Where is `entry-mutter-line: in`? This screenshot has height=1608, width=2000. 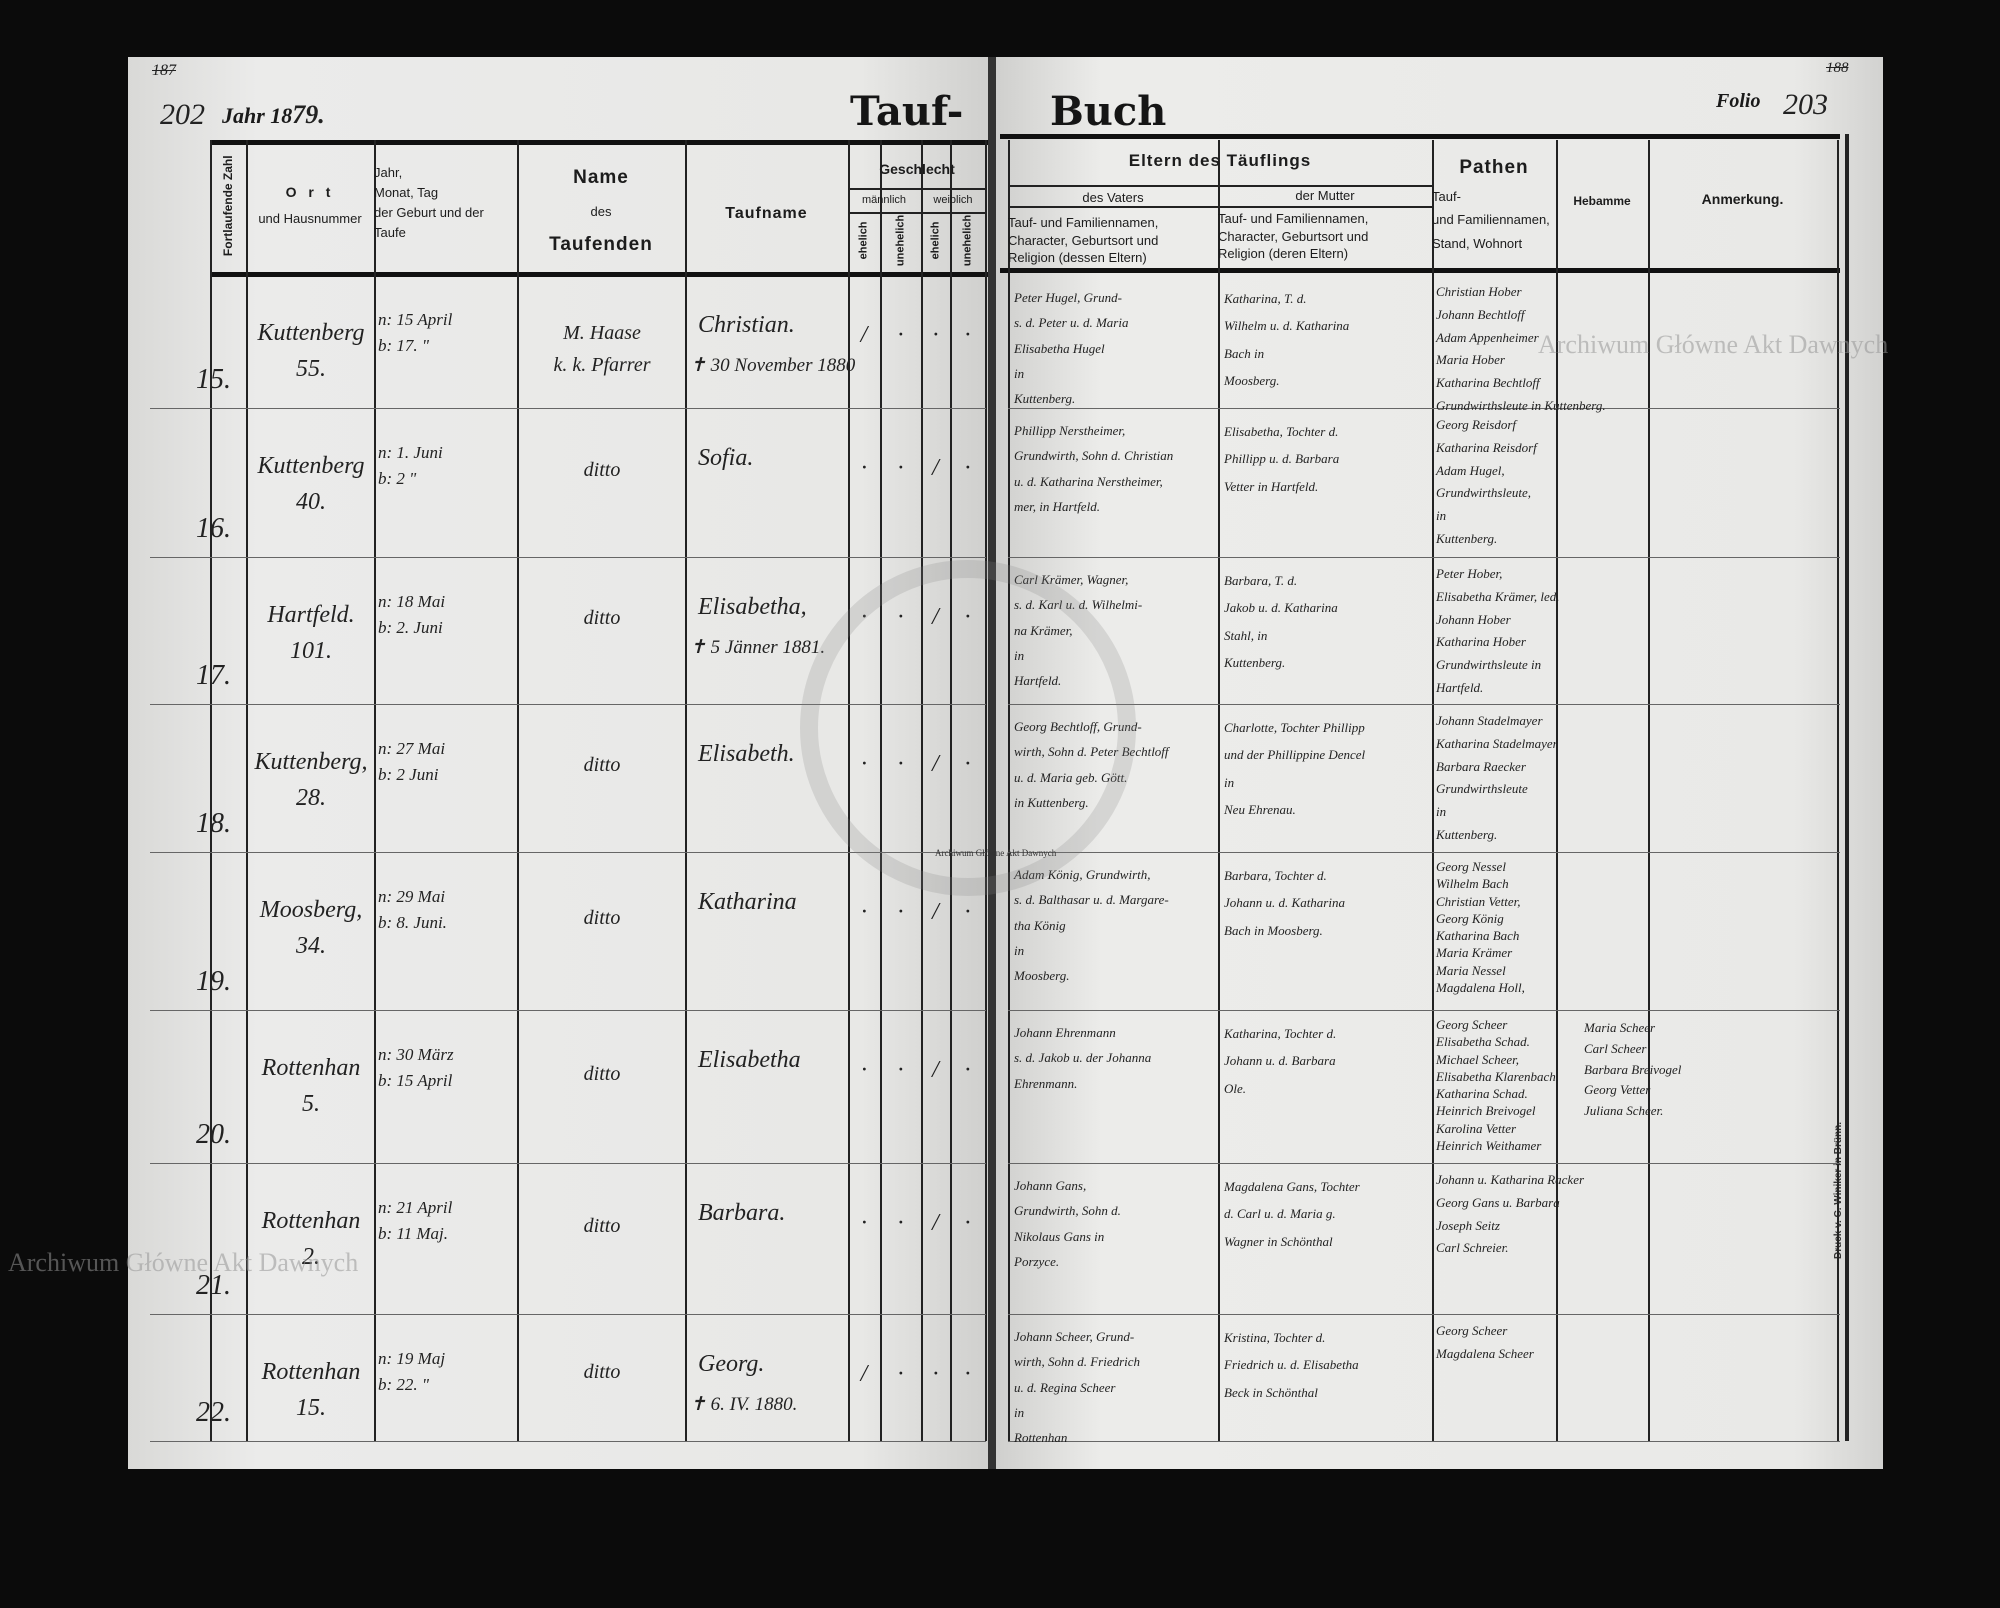
entry-mutter-line: in is located at coordinates (1229, 782).